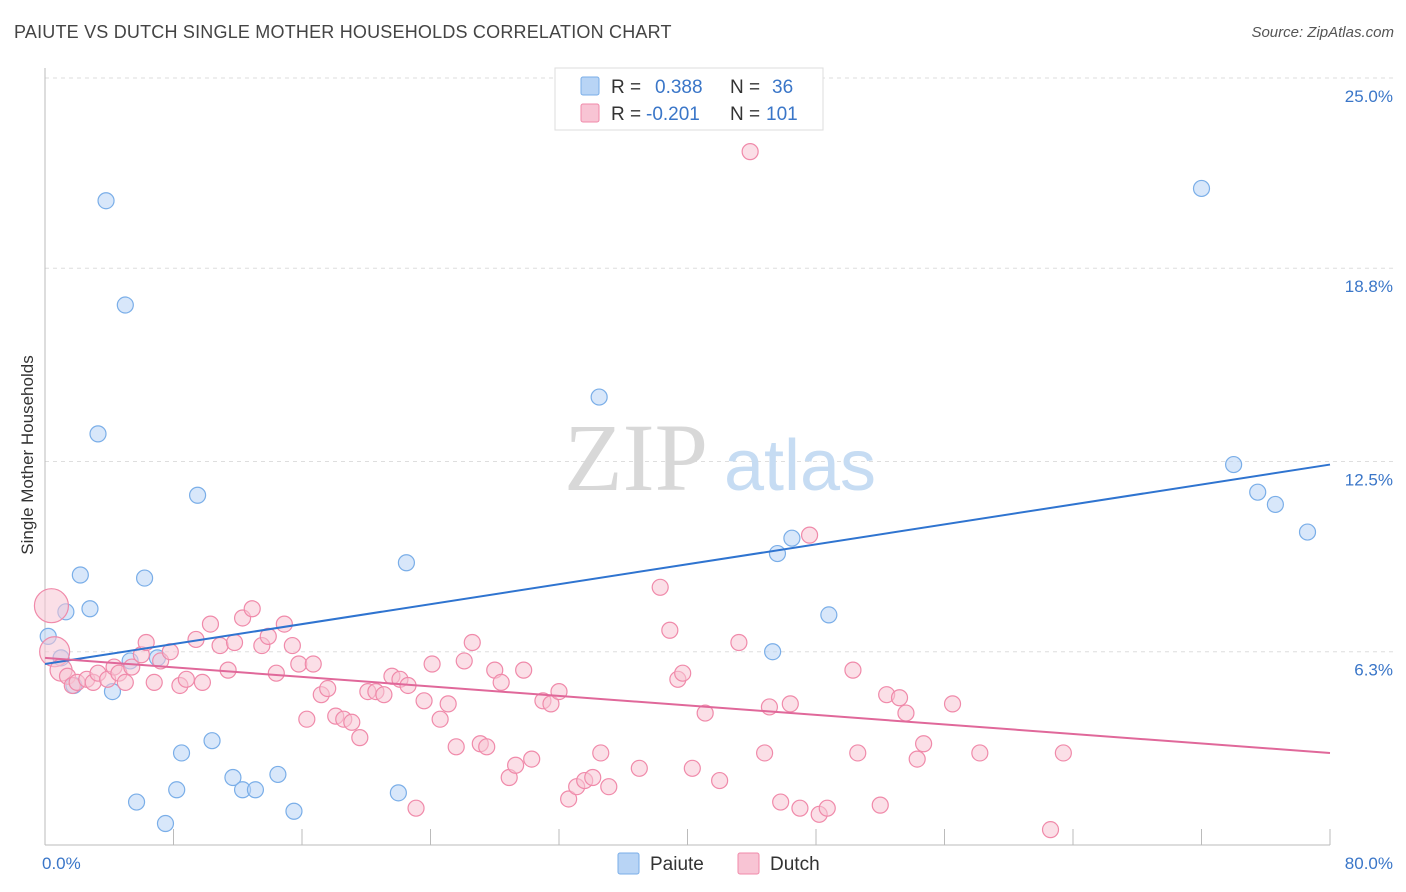 Image resolution: width=1406 pixels, height=892 pixels. Describe the element at coordinates (689, 99) in the screenshot. I see `stats-box: R = 0.388 N = 36 R = -0.201 N = 101` at that location.